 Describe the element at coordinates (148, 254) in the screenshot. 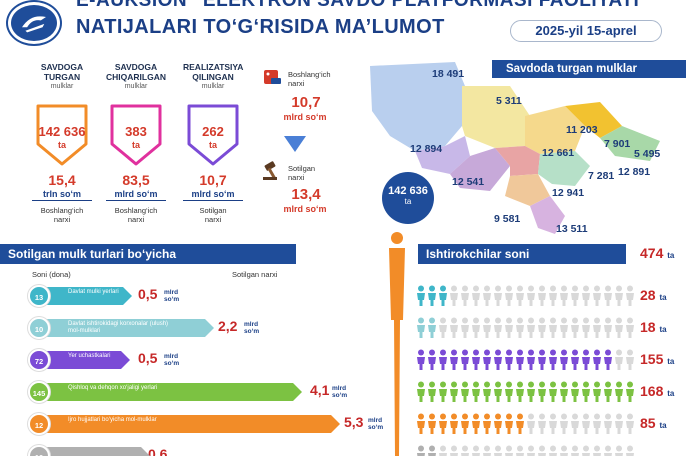

I see `sold-types-section-title: Sotilgan mulk turlari bo‘yicha` at that location.